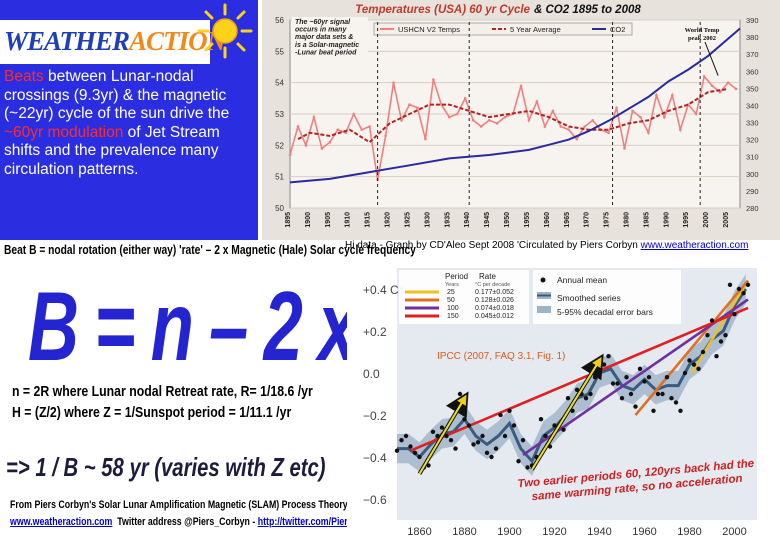 The height and width of the screenshot is (545, 780). I want to click on table-subheader-rate: °C per decade, so click(492, 285).